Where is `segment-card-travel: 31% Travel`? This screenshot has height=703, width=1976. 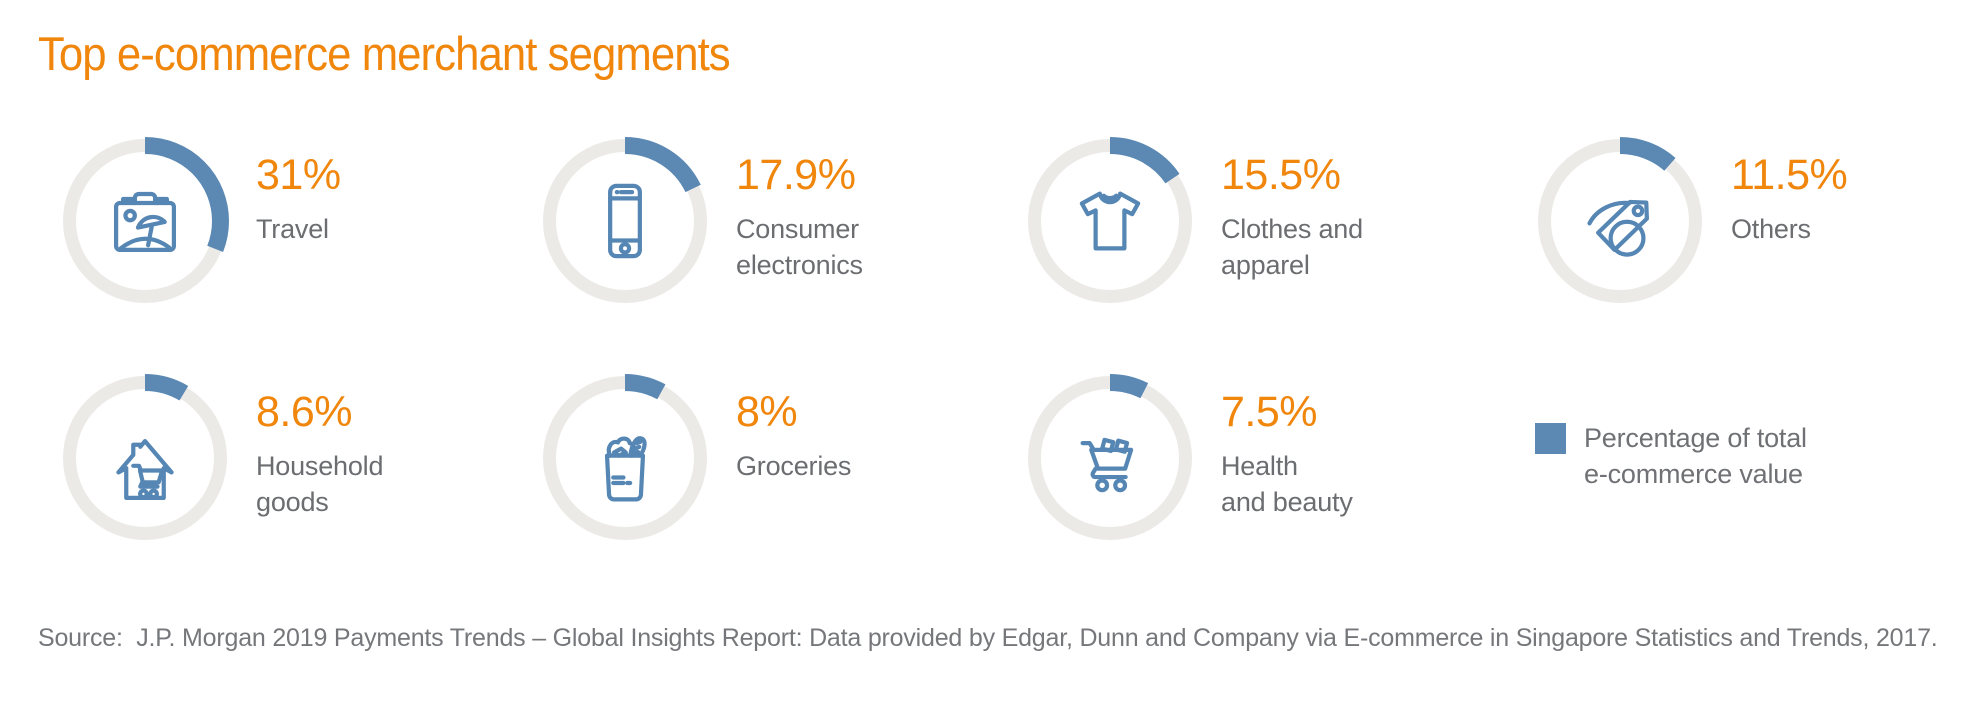
segment-card-travel: 31% Travel is located at coordinates (300, 221).